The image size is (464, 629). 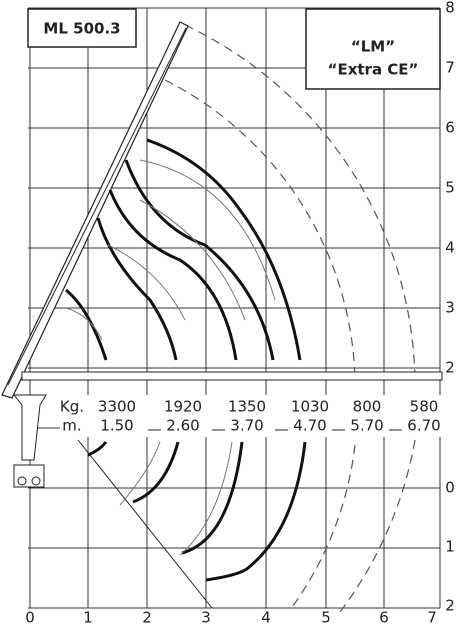 What do you see at coordinates (366, 426) in the screenshot?
I see `reach-value: 5.70` at bounding box center [366, 426].